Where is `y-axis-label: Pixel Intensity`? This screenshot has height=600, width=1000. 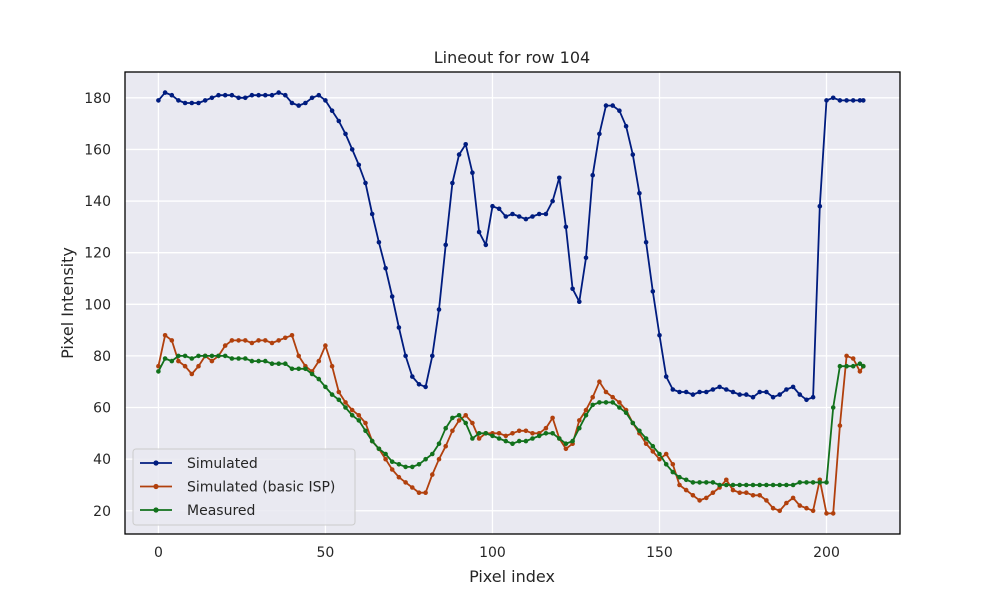
y-axis-label: Pixel Intensity is located at coordinates (67, 303).